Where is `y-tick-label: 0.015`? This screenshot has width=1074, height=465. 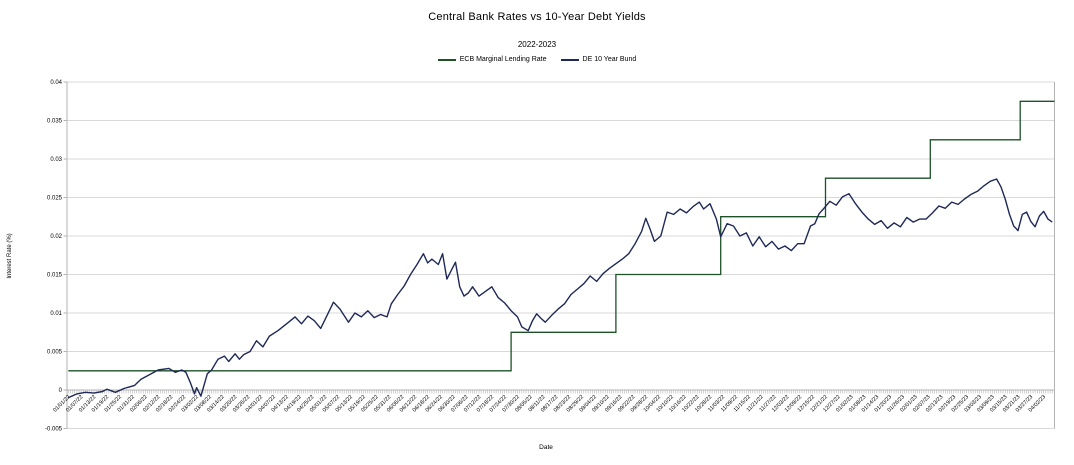 y-tick-label: 0.015 is located at coordinates (55, 276).